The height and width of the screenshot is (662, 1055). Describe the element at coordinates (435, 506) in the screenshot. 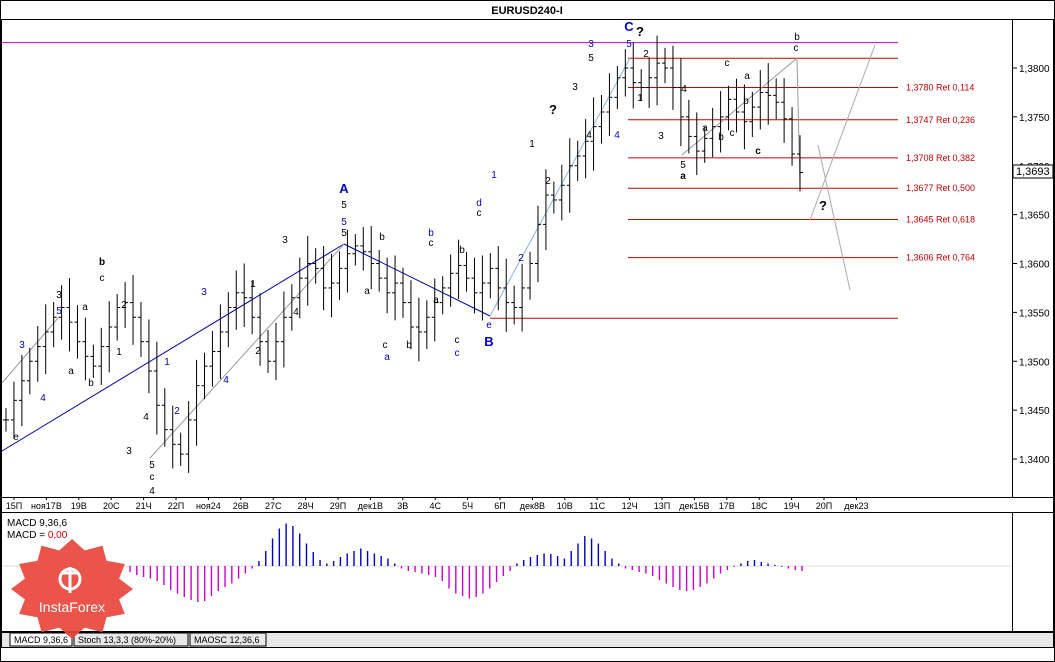

I see `time-tick-label: 4С` at that location.